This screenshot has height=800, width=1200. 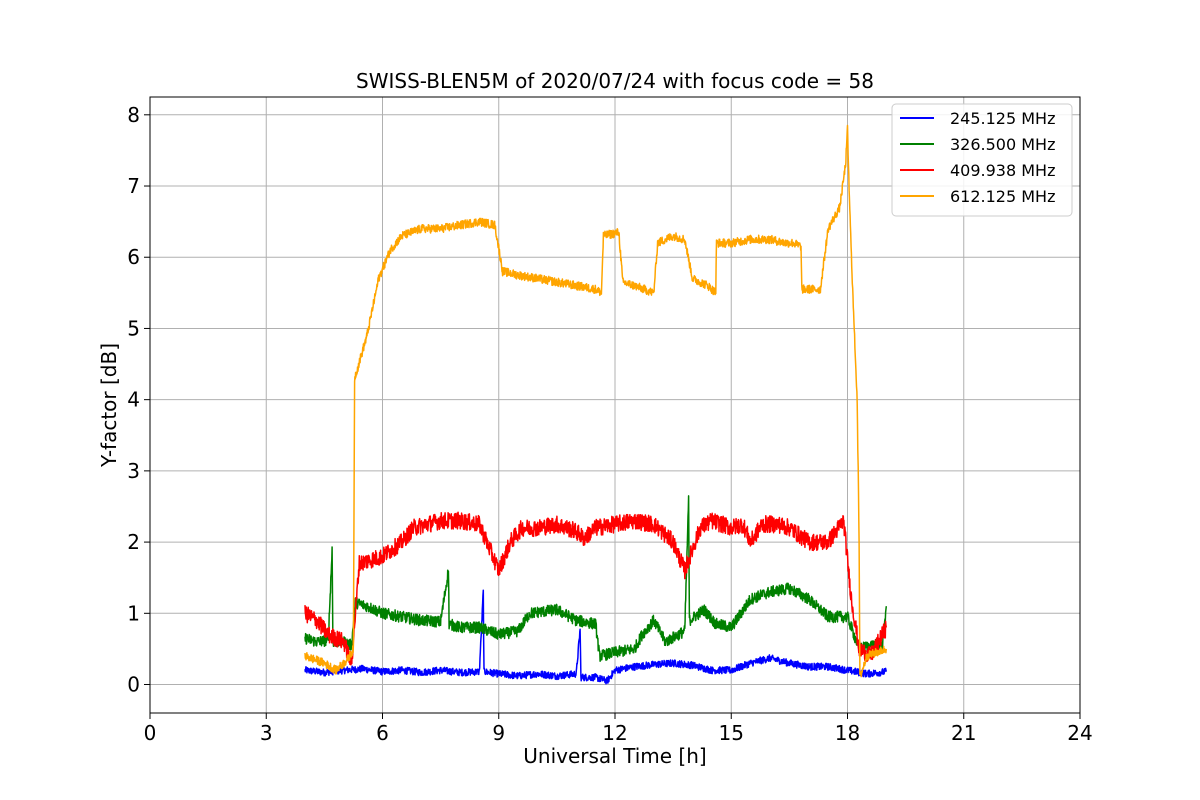 What do you see at coordinates (614, 756) in the screenshot?
I see `x-axis-label: Universal Time [h]` at bounding box center [614, 756].